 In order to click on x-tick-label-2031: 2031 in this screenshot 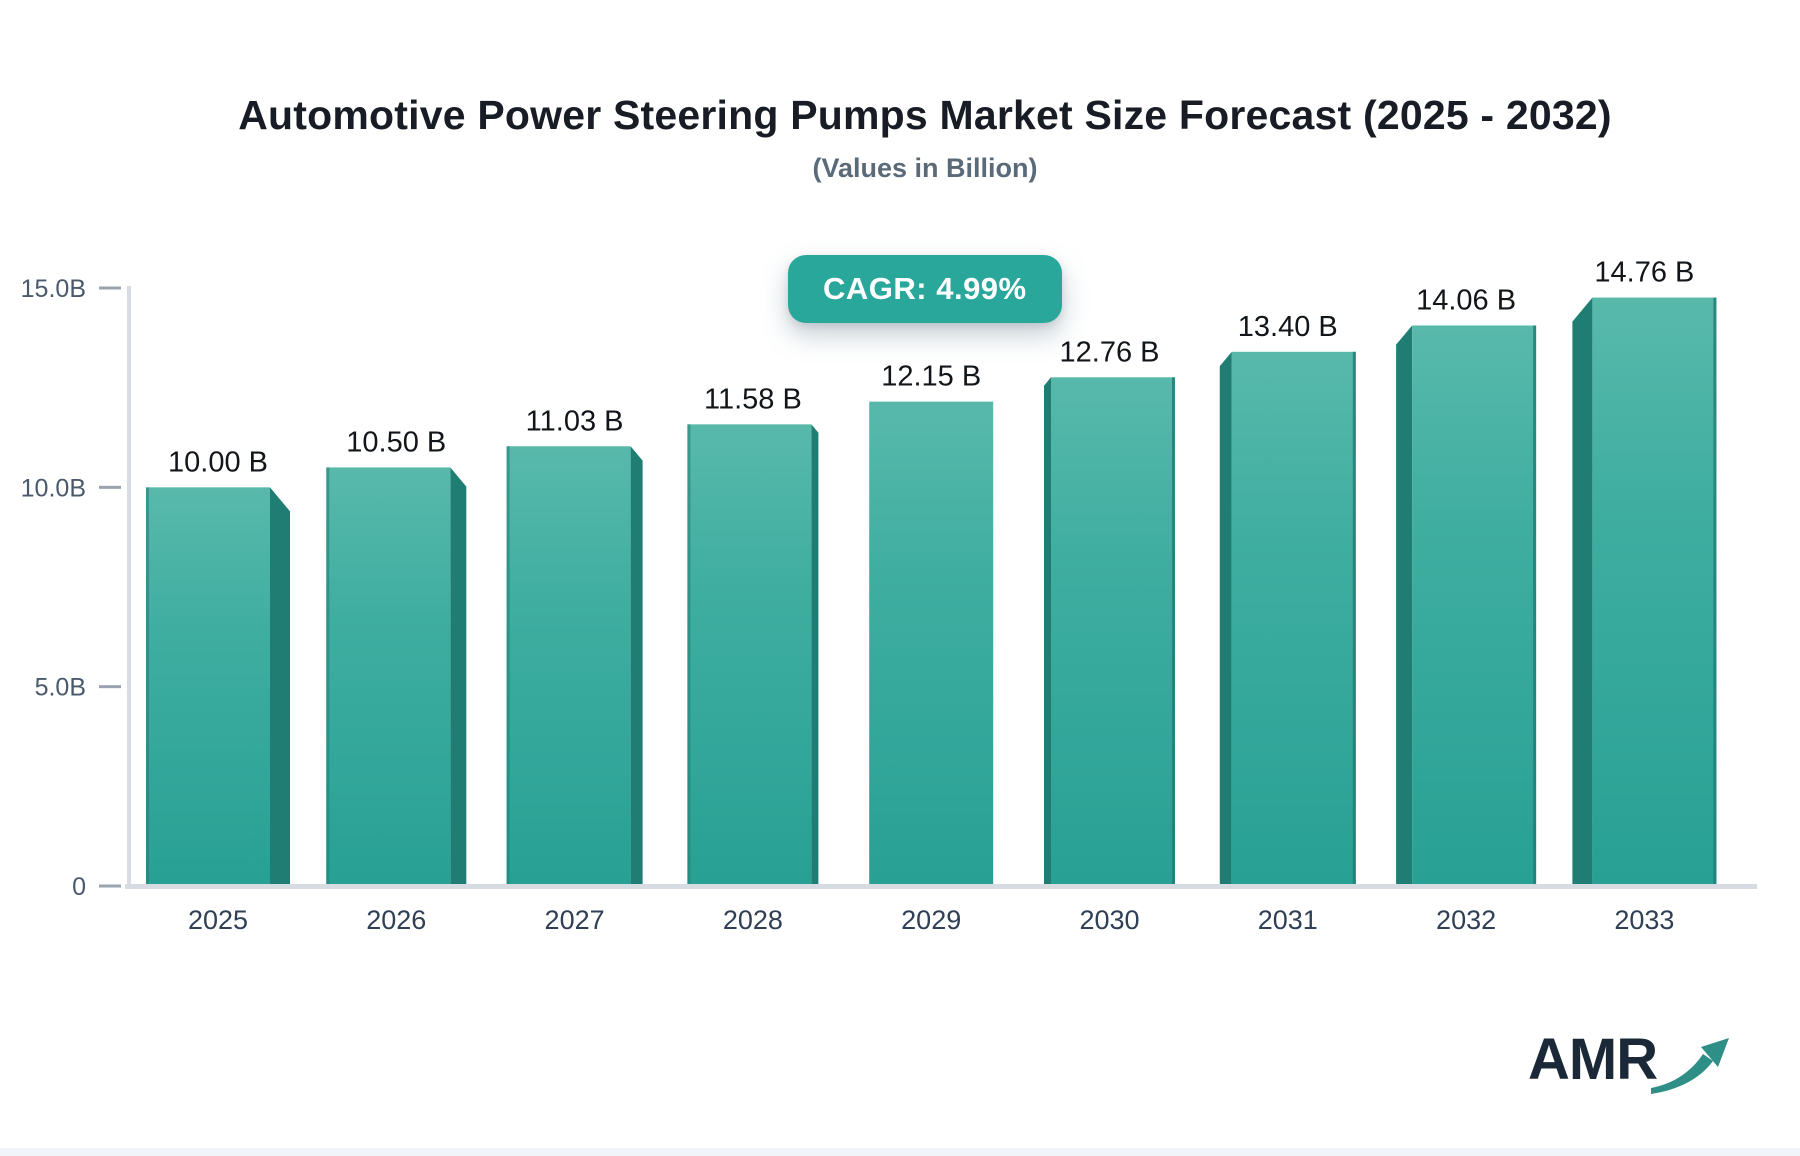, I will do `click(1288, 920)`.